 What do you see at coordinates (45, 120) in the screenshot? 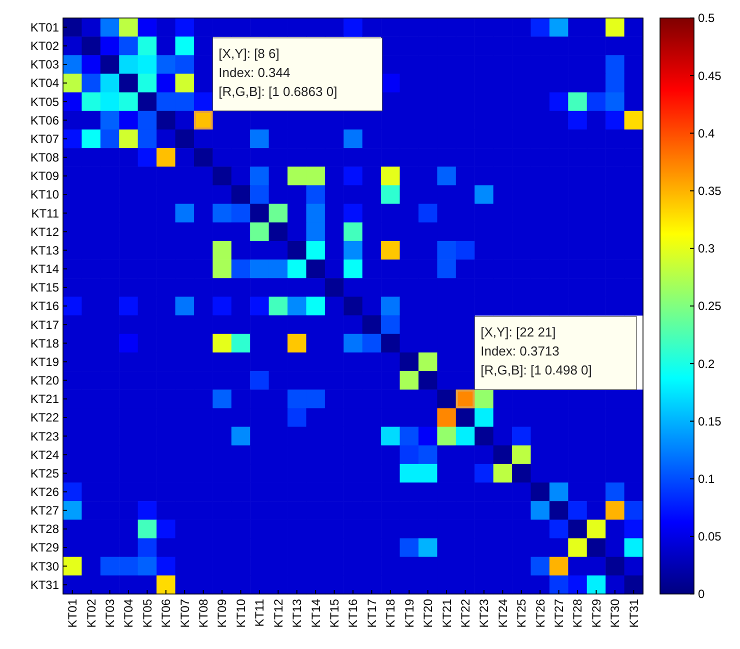
I see `y-tick-label: KT06` at bounding box center [45, 120].